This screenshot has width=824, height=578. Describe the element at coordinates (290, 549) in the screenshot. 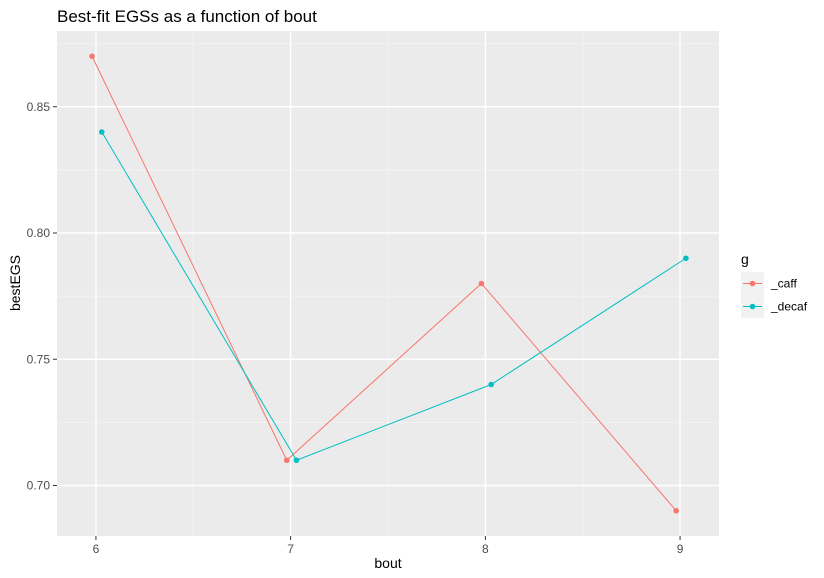

I see `x-tick-label: 7` at that location.